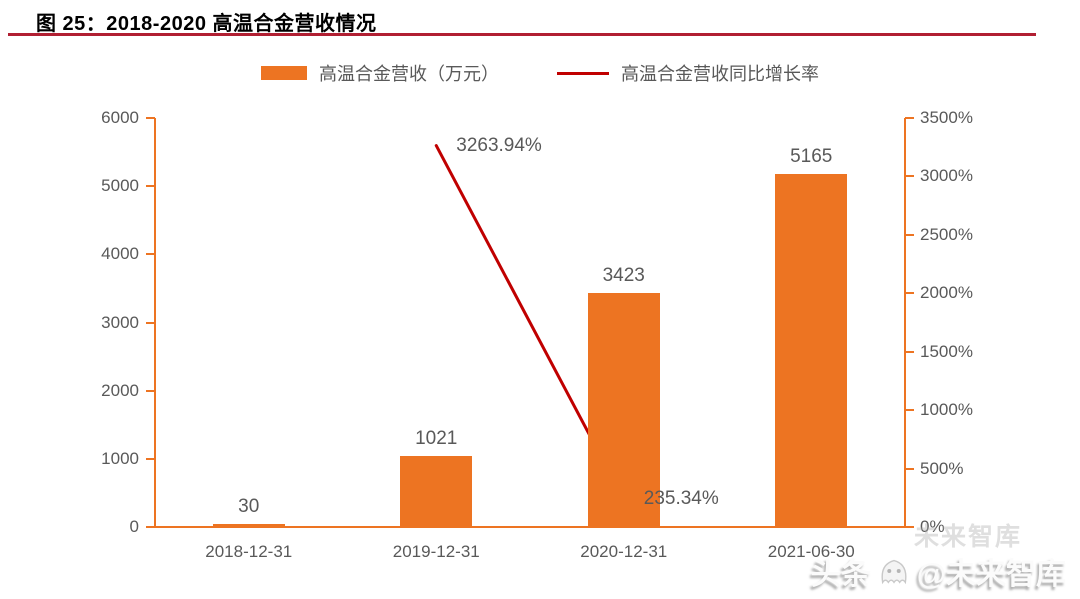  I want to click on watermark-echo-text: 未来智库, so click(967, 537).